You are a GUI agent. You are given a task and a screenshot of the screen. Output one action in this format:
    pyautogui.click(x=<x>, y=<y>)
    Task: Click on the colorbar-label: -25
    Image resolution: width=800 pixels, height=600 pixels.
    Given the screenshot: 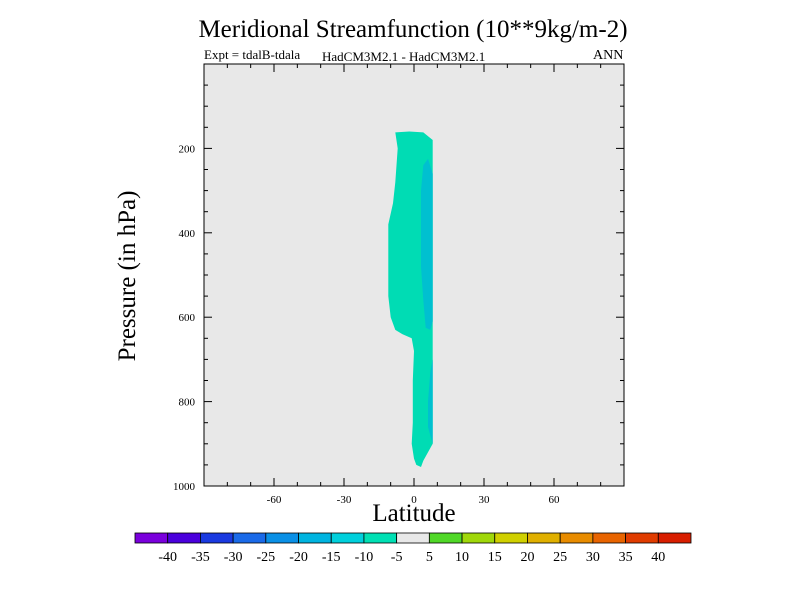 What is the action you would take?
    pyautogui.click(x=265, y=557)
    